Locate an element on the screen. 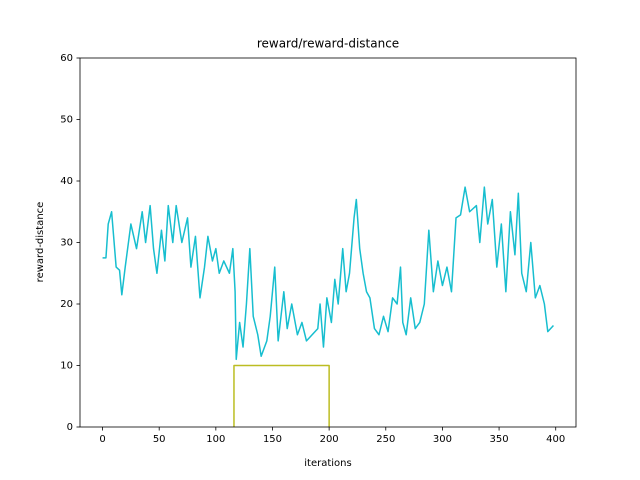  y-tick-label: 40 is located at coordinates (66, 181).